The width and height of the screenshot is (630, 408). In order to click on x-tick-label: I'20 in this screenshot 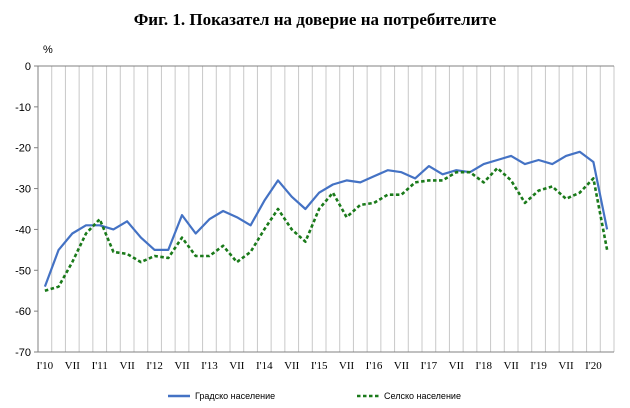, I will do `click(593, 366)`.